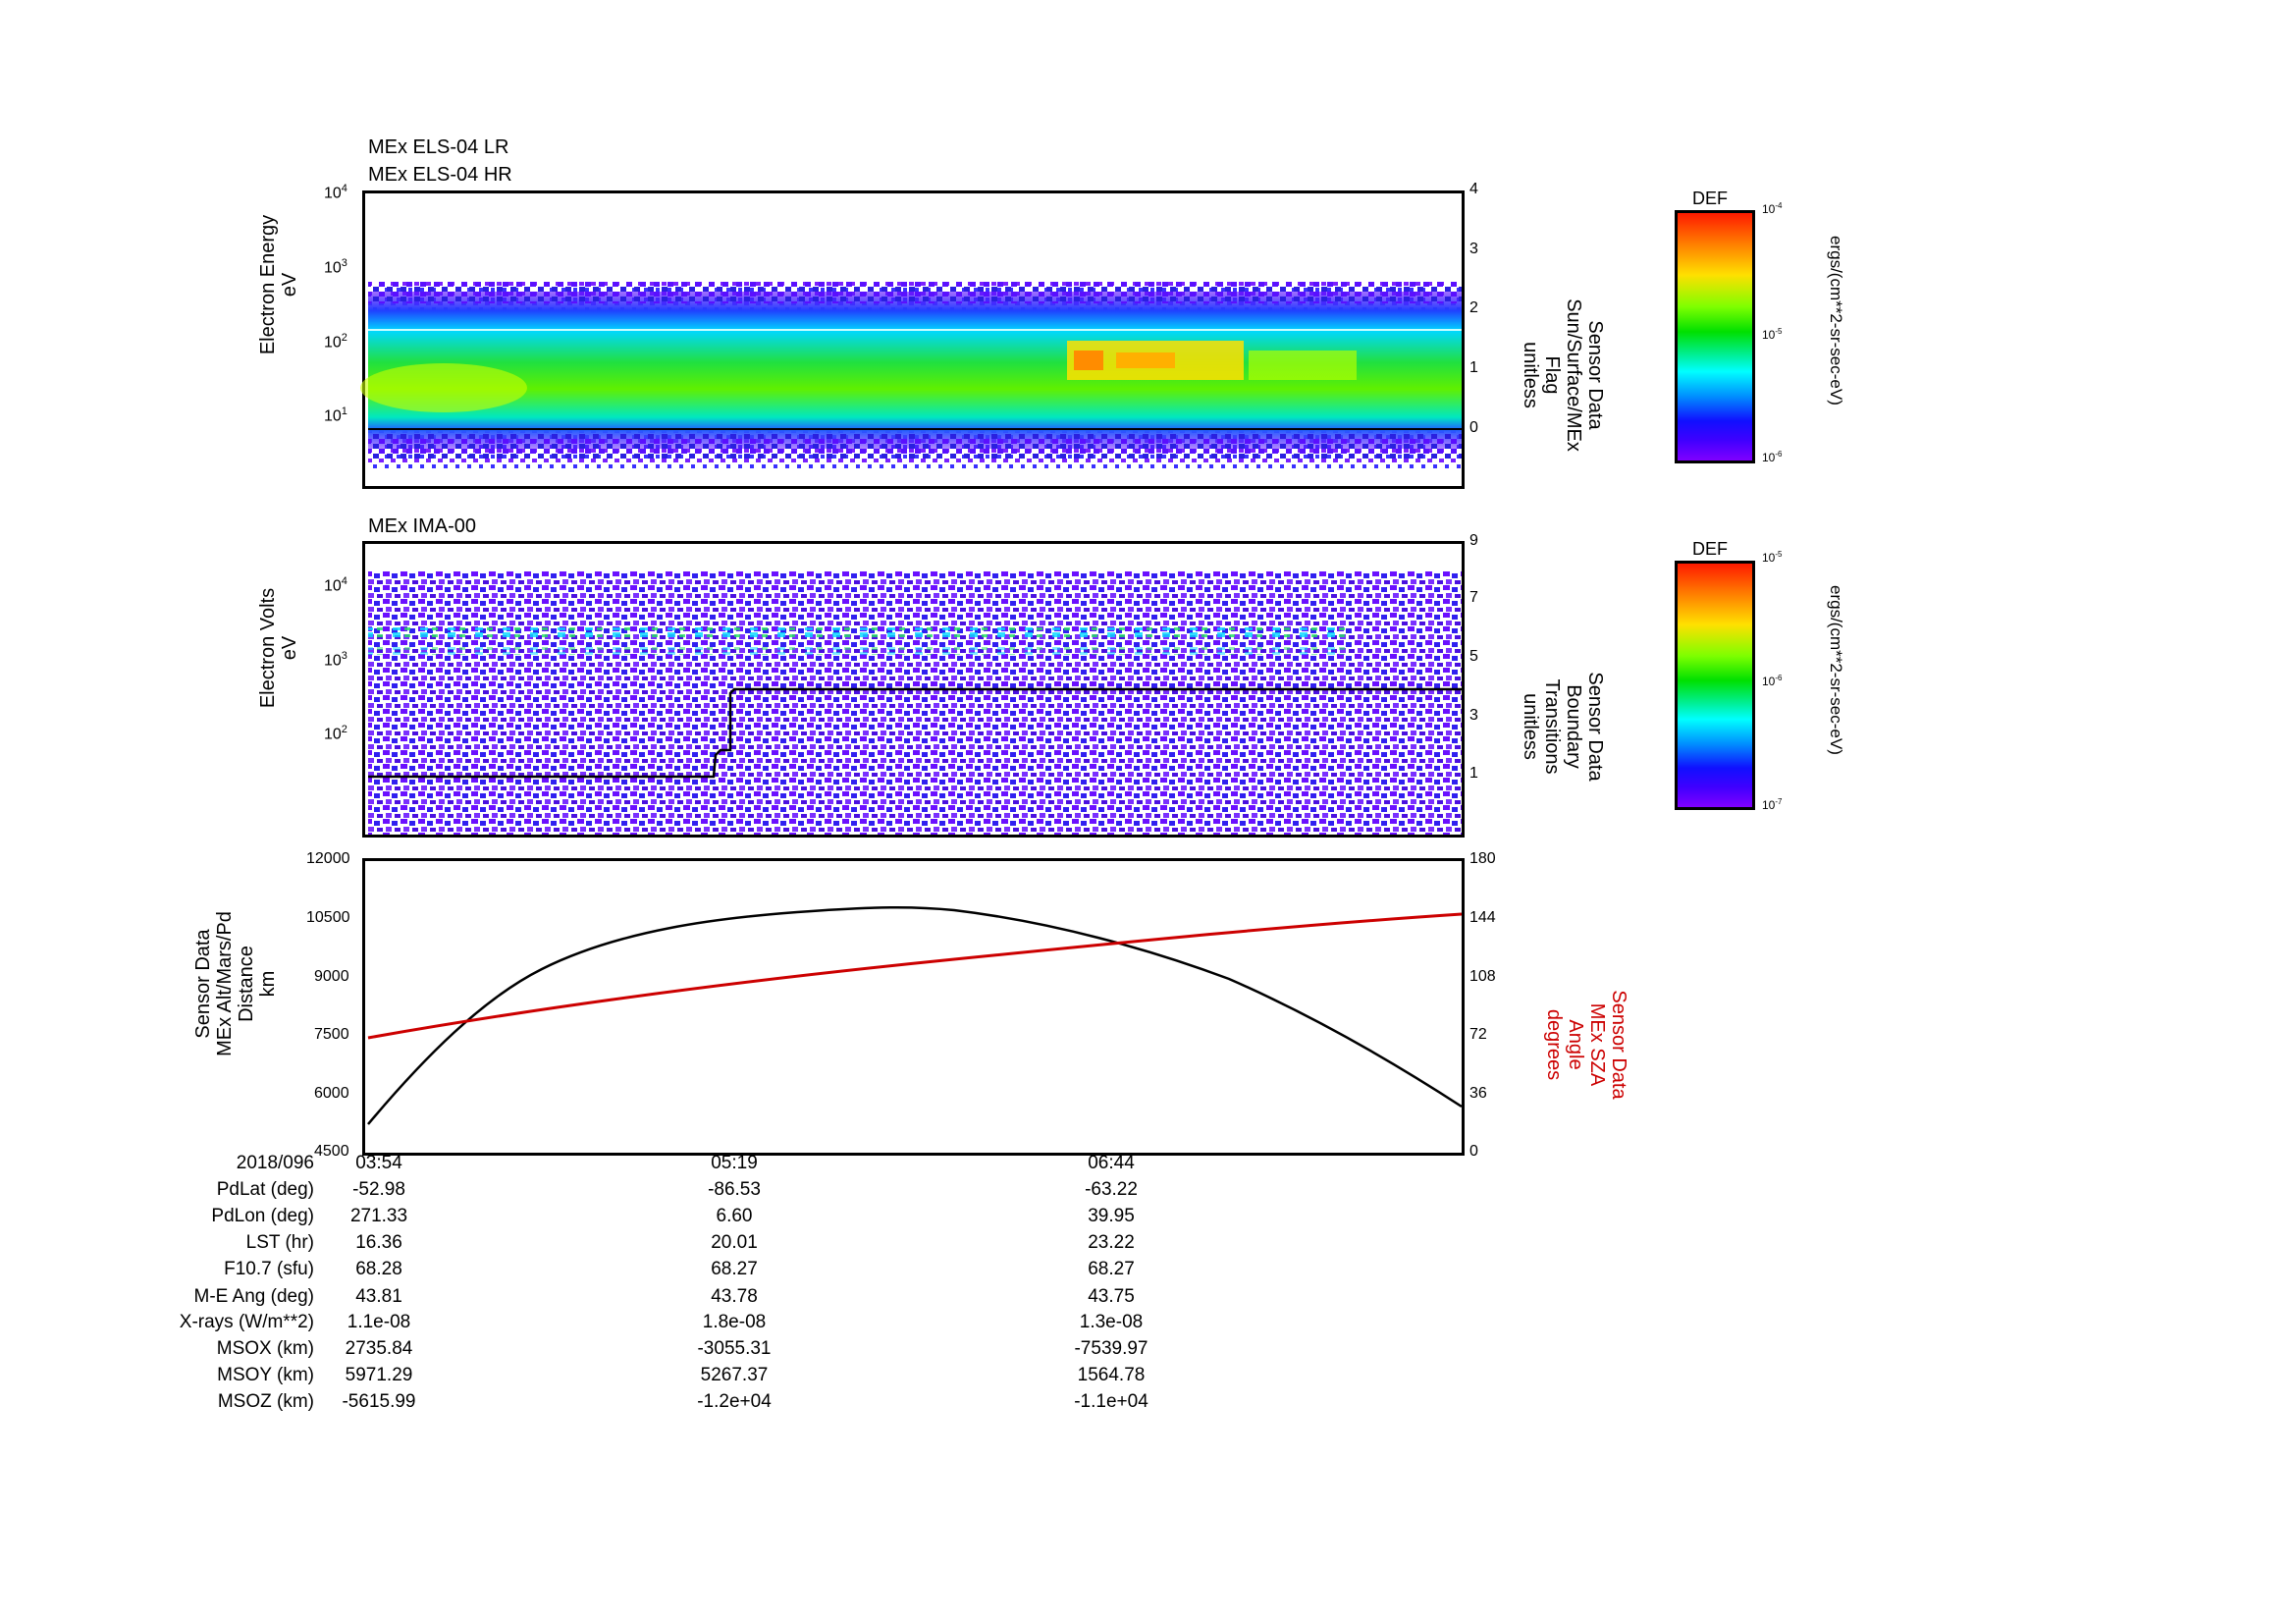 The height and width of the screenshot is (1623, 2296). What do you see at coordinates (1478, 1034) in the screenshot?
I see `panel3-y2tick: 72` at bounding box center [1478, 1034].